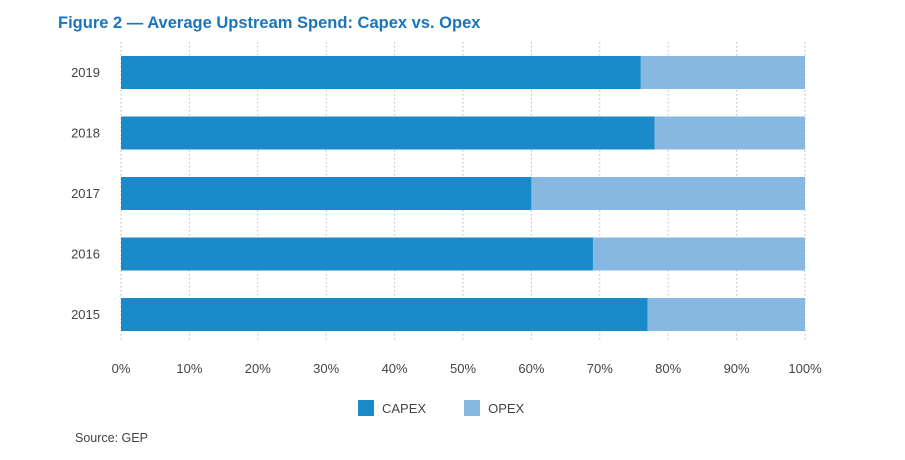 The height and width of the screenshot is (460, 905). I want to click on bar-capex-2015, so click(384, 314).